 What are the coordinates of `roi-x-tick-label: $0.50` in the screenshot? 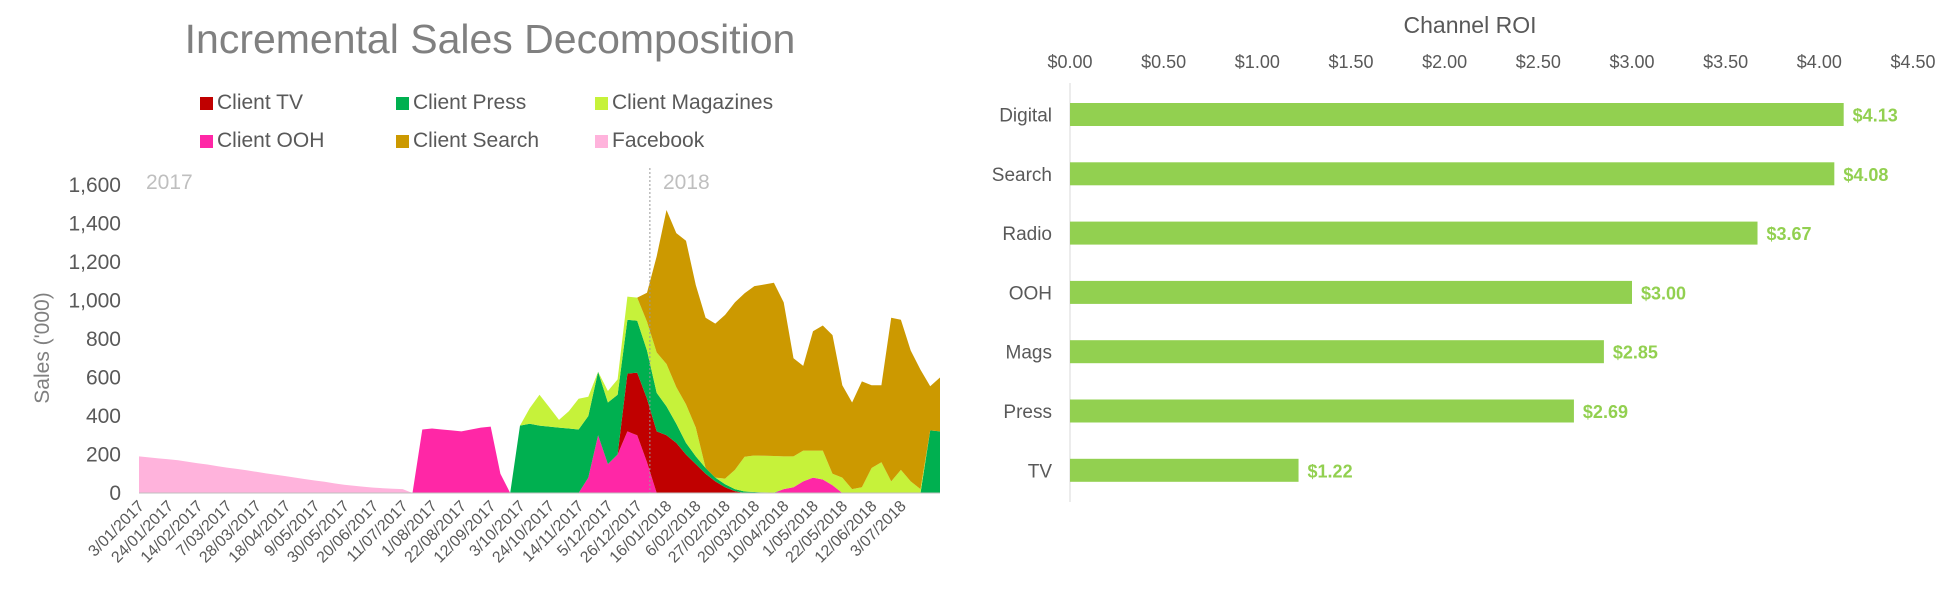 It's located at (1163, 62).